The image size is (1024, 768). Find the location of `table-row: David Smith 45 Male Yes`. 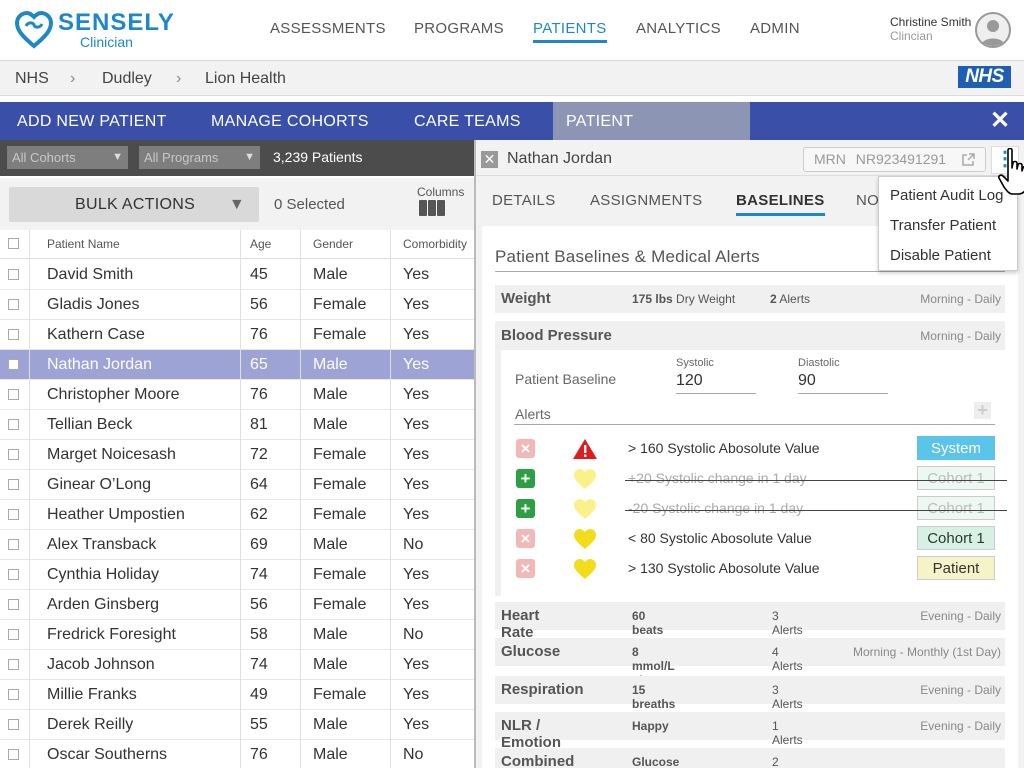

table-row: David Smith 45 Male Yes is located at coordinates (237, 275).